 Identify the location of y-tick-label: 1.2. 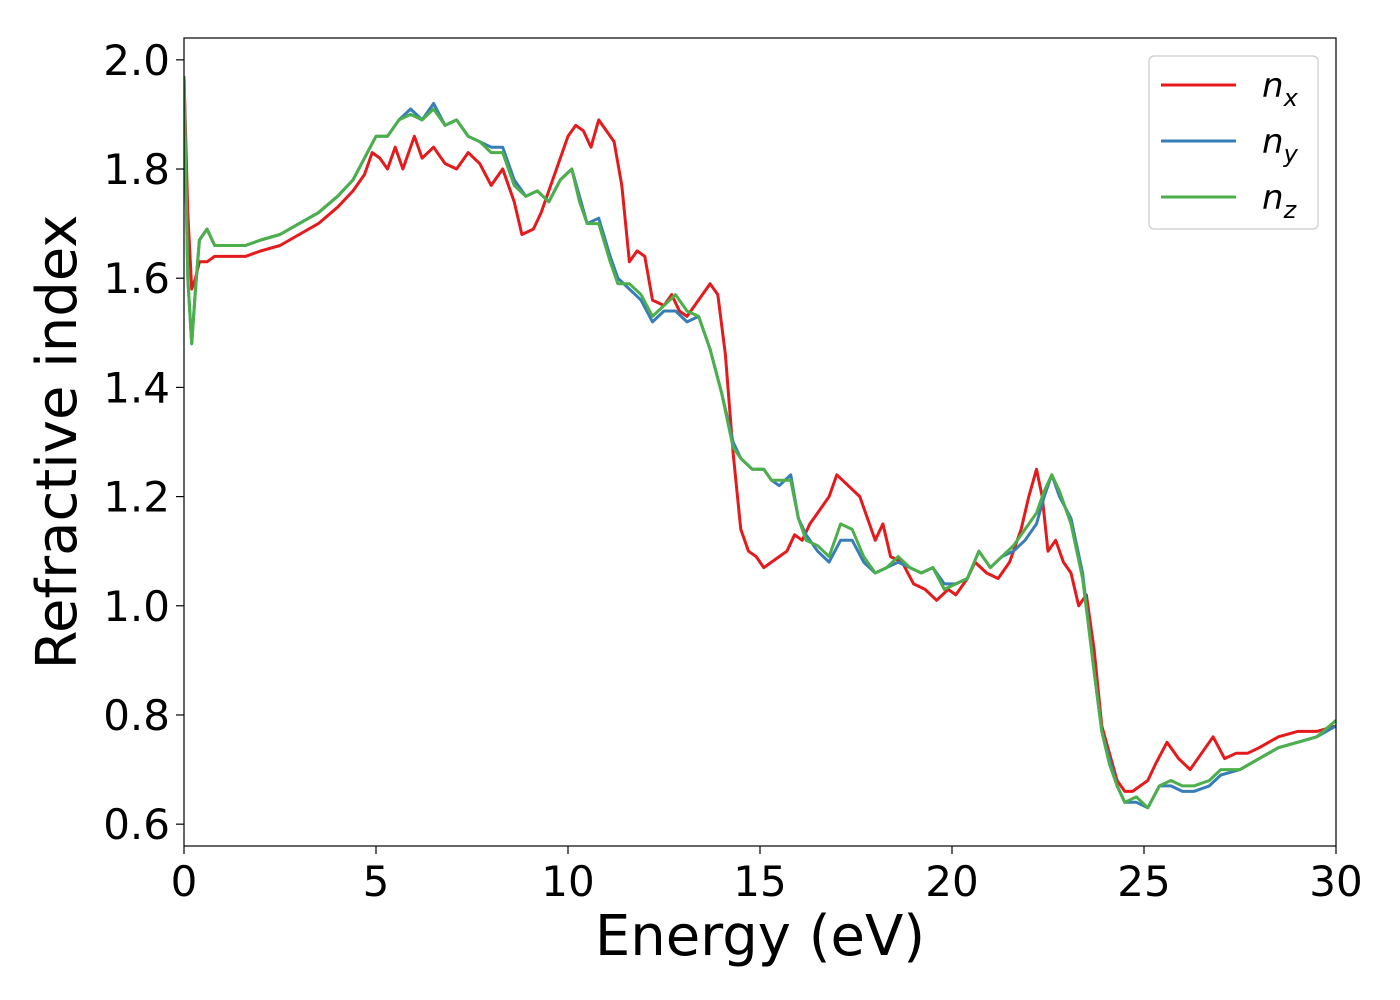
(136, 497).